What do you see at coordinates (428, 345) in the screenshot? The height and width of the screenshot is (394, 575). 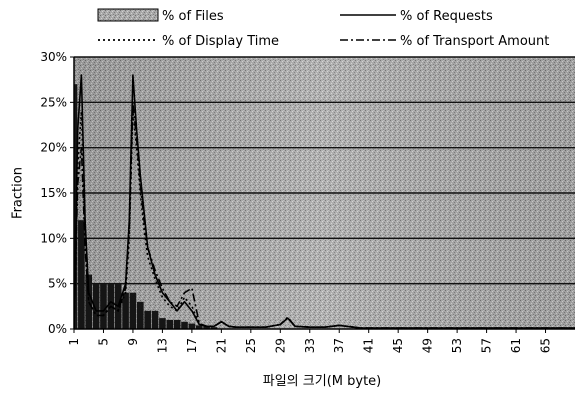 I see `x-tick-label: 49` at bounding box center [428, 345].